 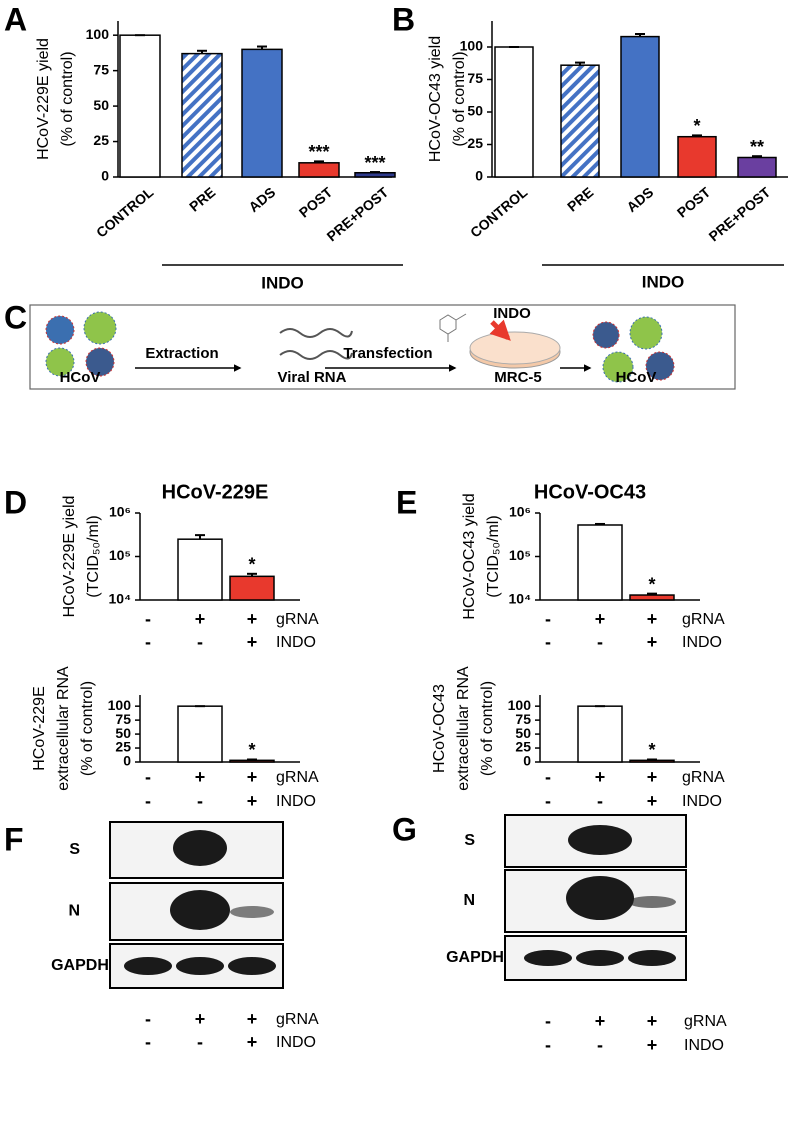 What do you see at coordinates (453, 327) in the screenshot?
I see `compound-icon` at bounding box center [453, 327].